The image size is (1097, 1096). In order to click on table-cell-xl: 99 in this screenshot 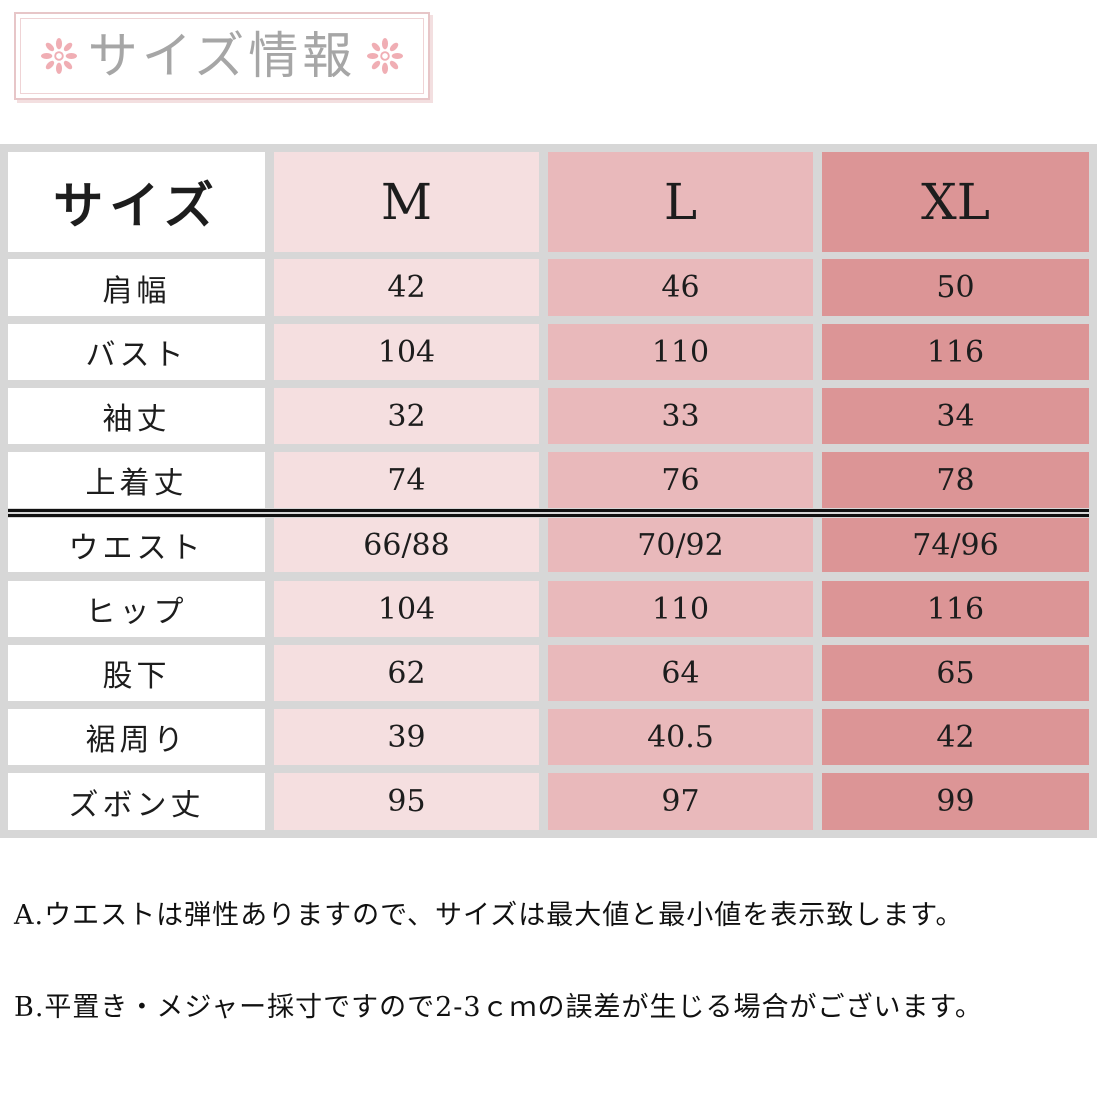, I will do `click(955, 801)`.